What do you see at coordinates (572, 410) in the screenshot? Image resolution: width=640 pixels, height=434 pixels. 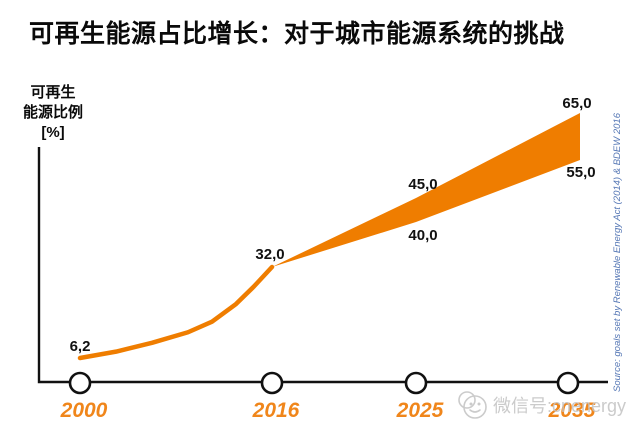 I see `year-label-2035: 2035` at bounding box center [572, 410].